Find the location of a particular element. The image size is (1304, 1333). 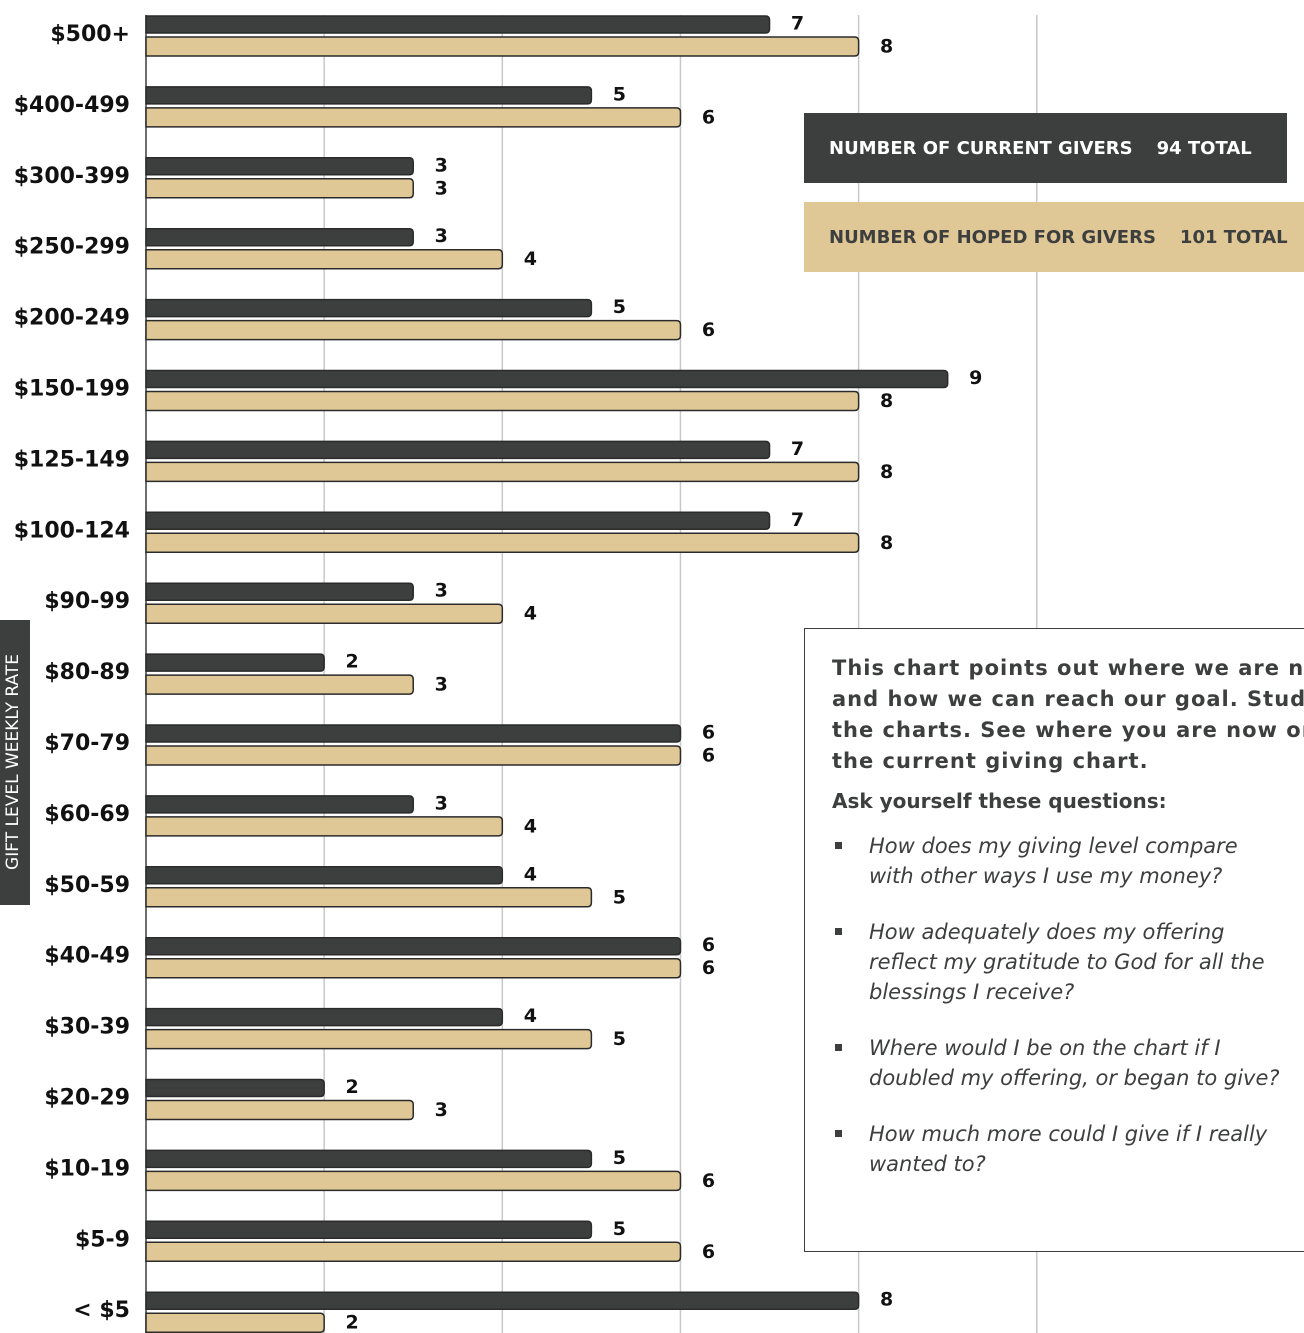

category-label: $10-19 is located at coordinates (87, 1168).